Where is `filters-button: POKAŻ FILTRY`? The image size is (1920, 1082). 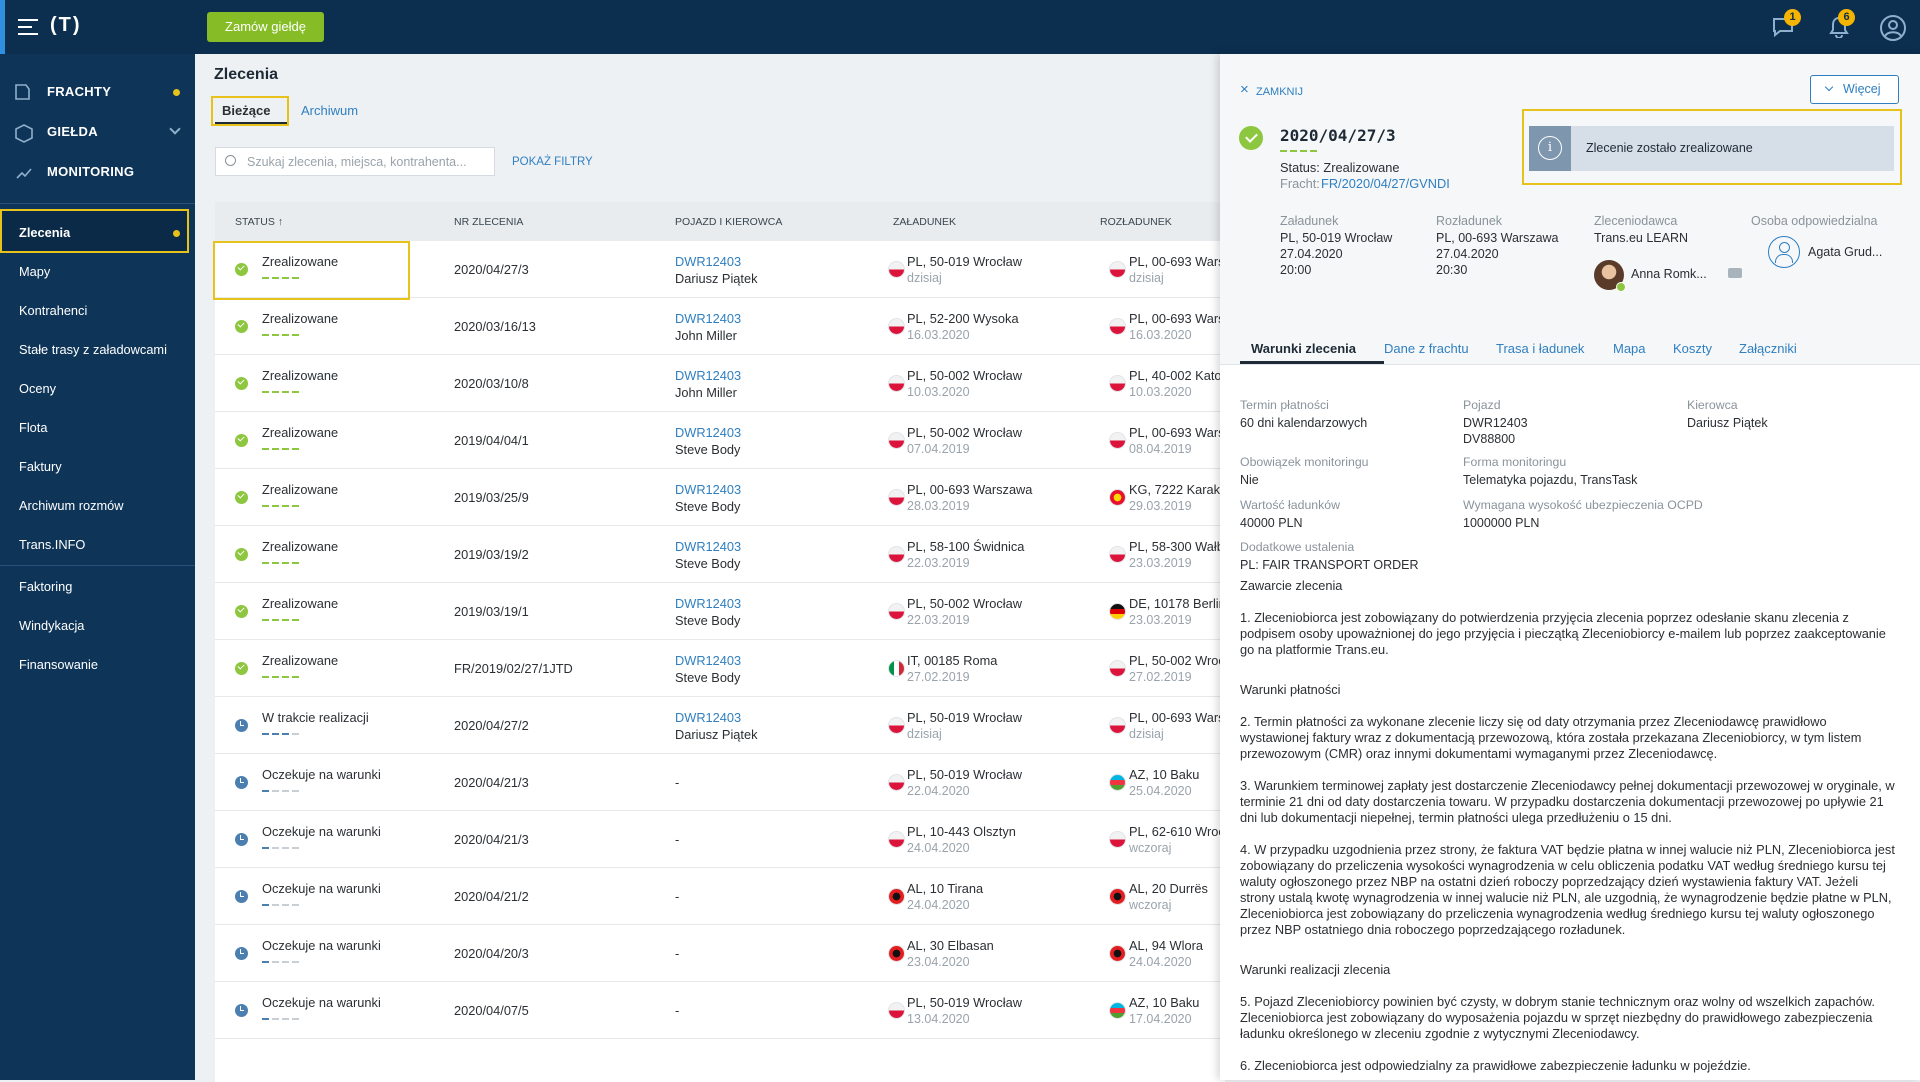
filters-button: POKAŻ FILTRY is located at coordinates (552, 162).